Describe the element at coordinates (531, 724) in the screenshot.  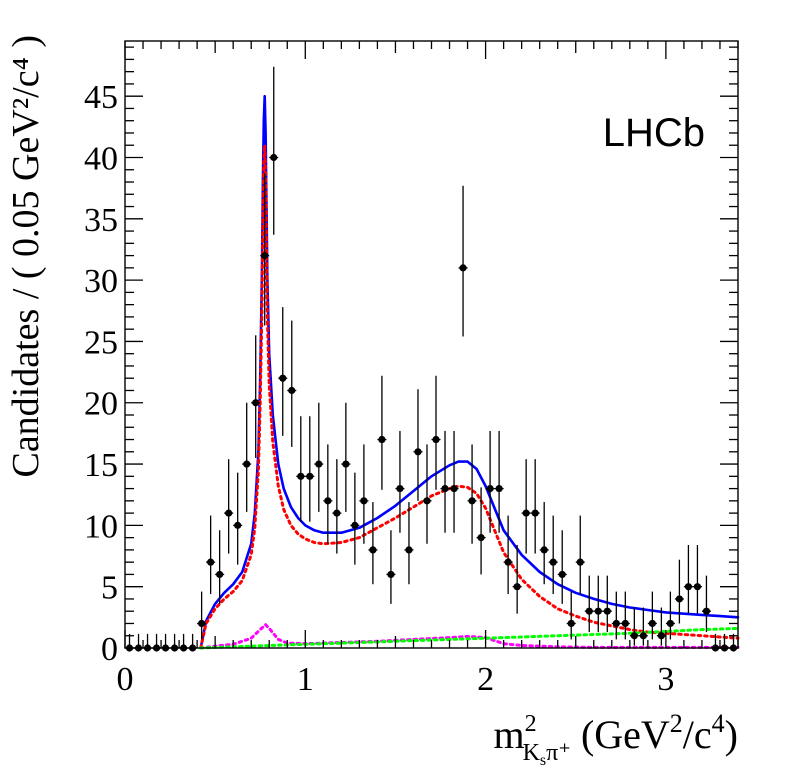
I see `x-axis-title-sup: 2` at that location.